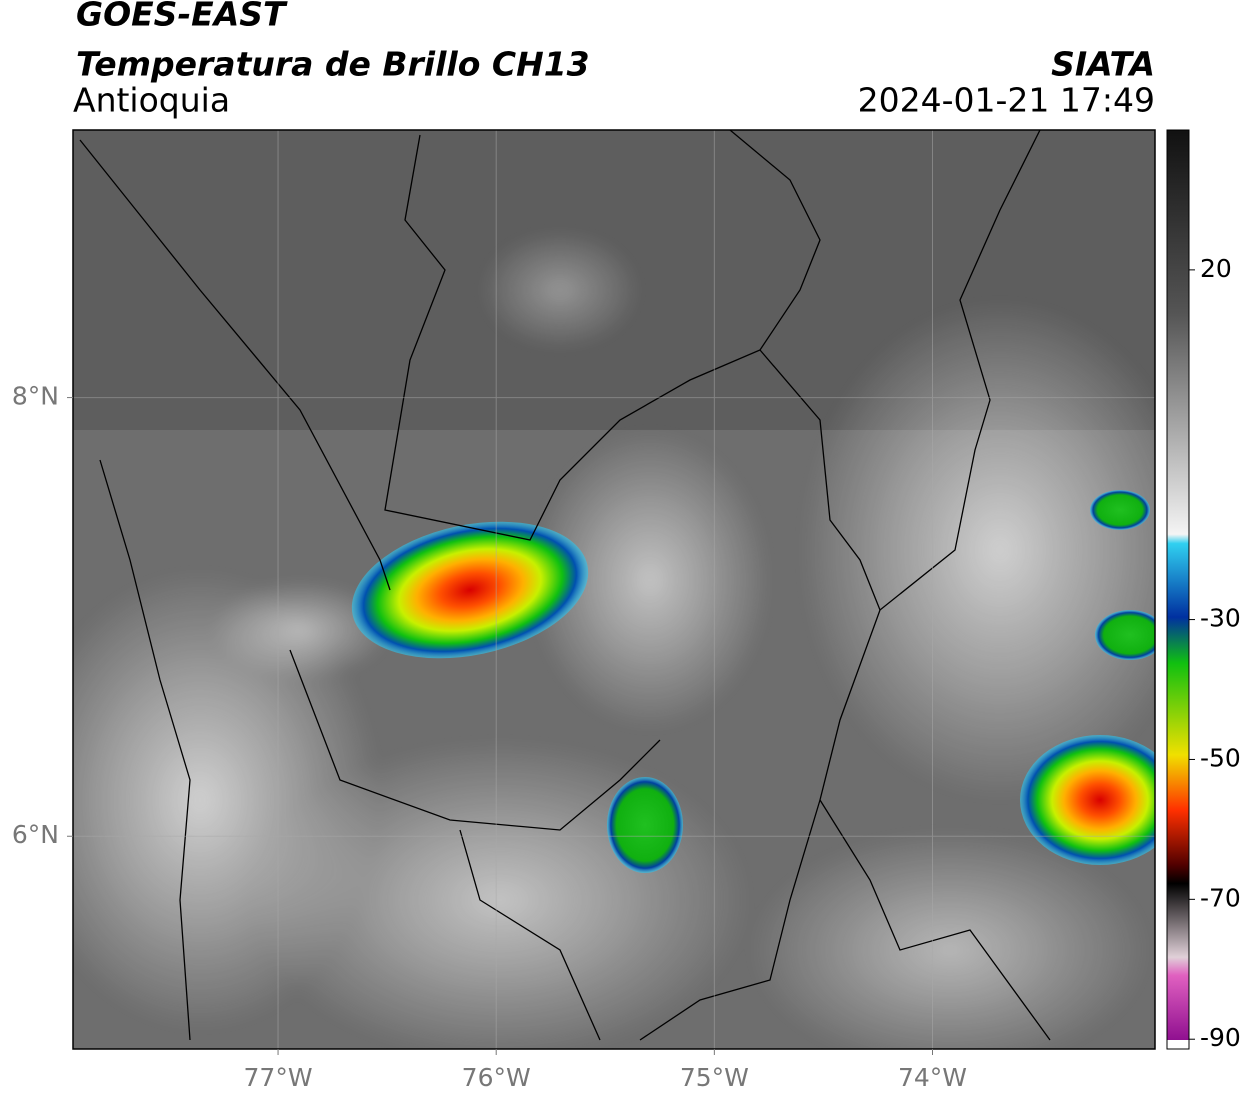  What do you see at coordinates (35, 396) in the screenshot?
I see `lat-tick-label: 8°N` at bounding box center [35, 396].